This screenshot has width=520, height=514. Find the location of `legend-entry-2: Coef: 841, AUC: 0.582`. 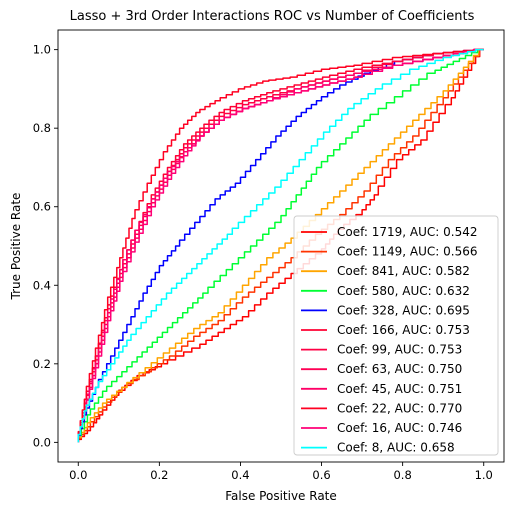

legend-entry-2: Coef: 841, AUC: 0.582 is located at coordinates (403, 271).